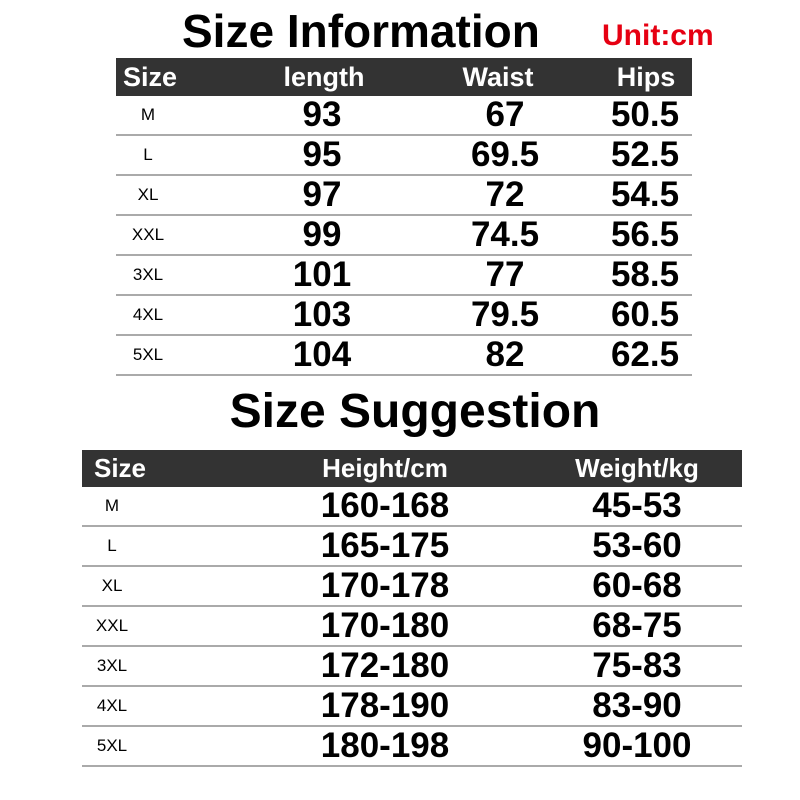 The width and height of the screenshot is (800, 800). I want to click on value-cell: 53-60, so click(637, 545).